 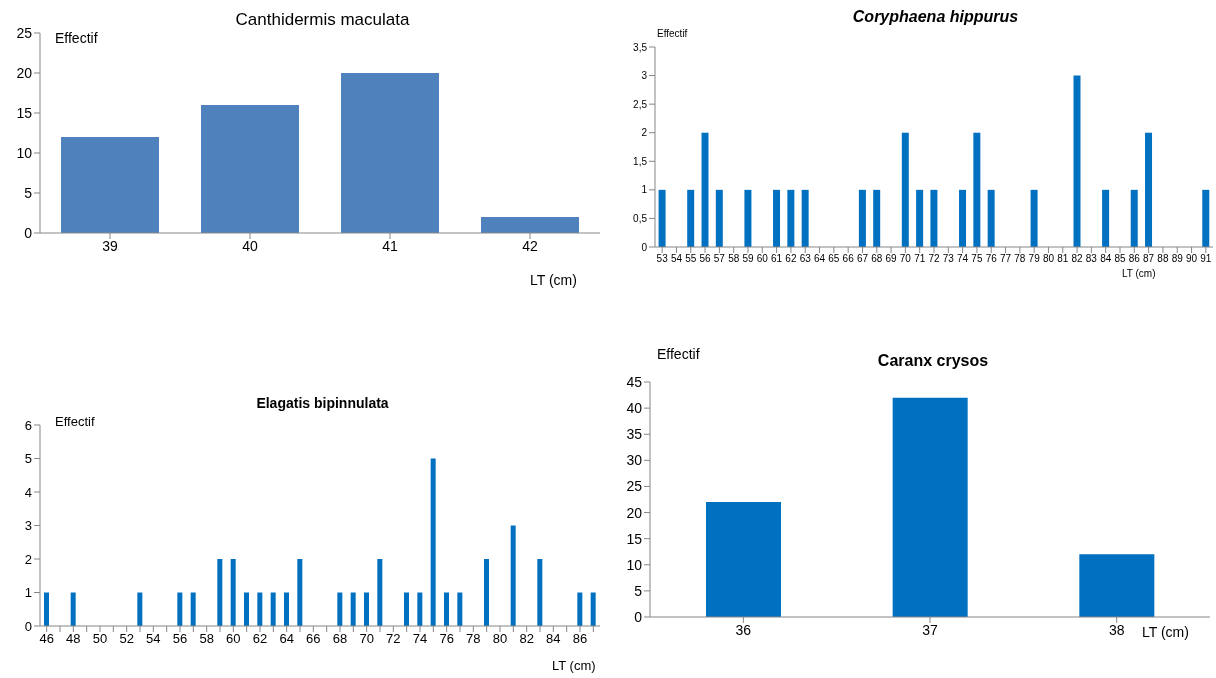 I want to click on x-tick-label: 72, so click(x=934, y=259).